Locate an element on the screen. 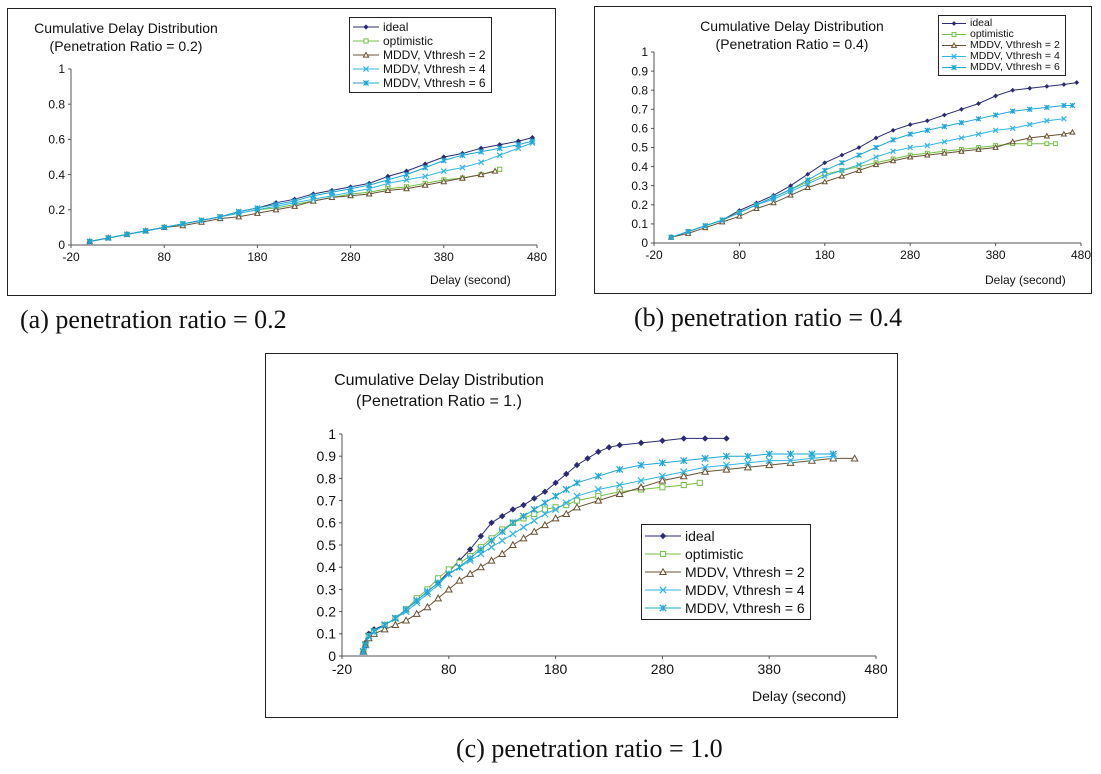 Image resolution: width=1101 pixels, height=774 pixels. legend-label: MDDV, Vthresh = 6 is located at coordinates (1015, 67).